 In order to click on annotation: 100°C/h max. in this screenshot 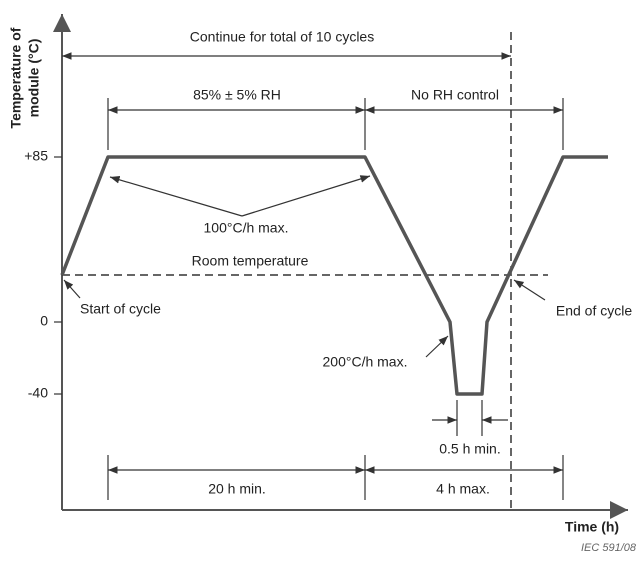, I will do `click(246, 228)`.